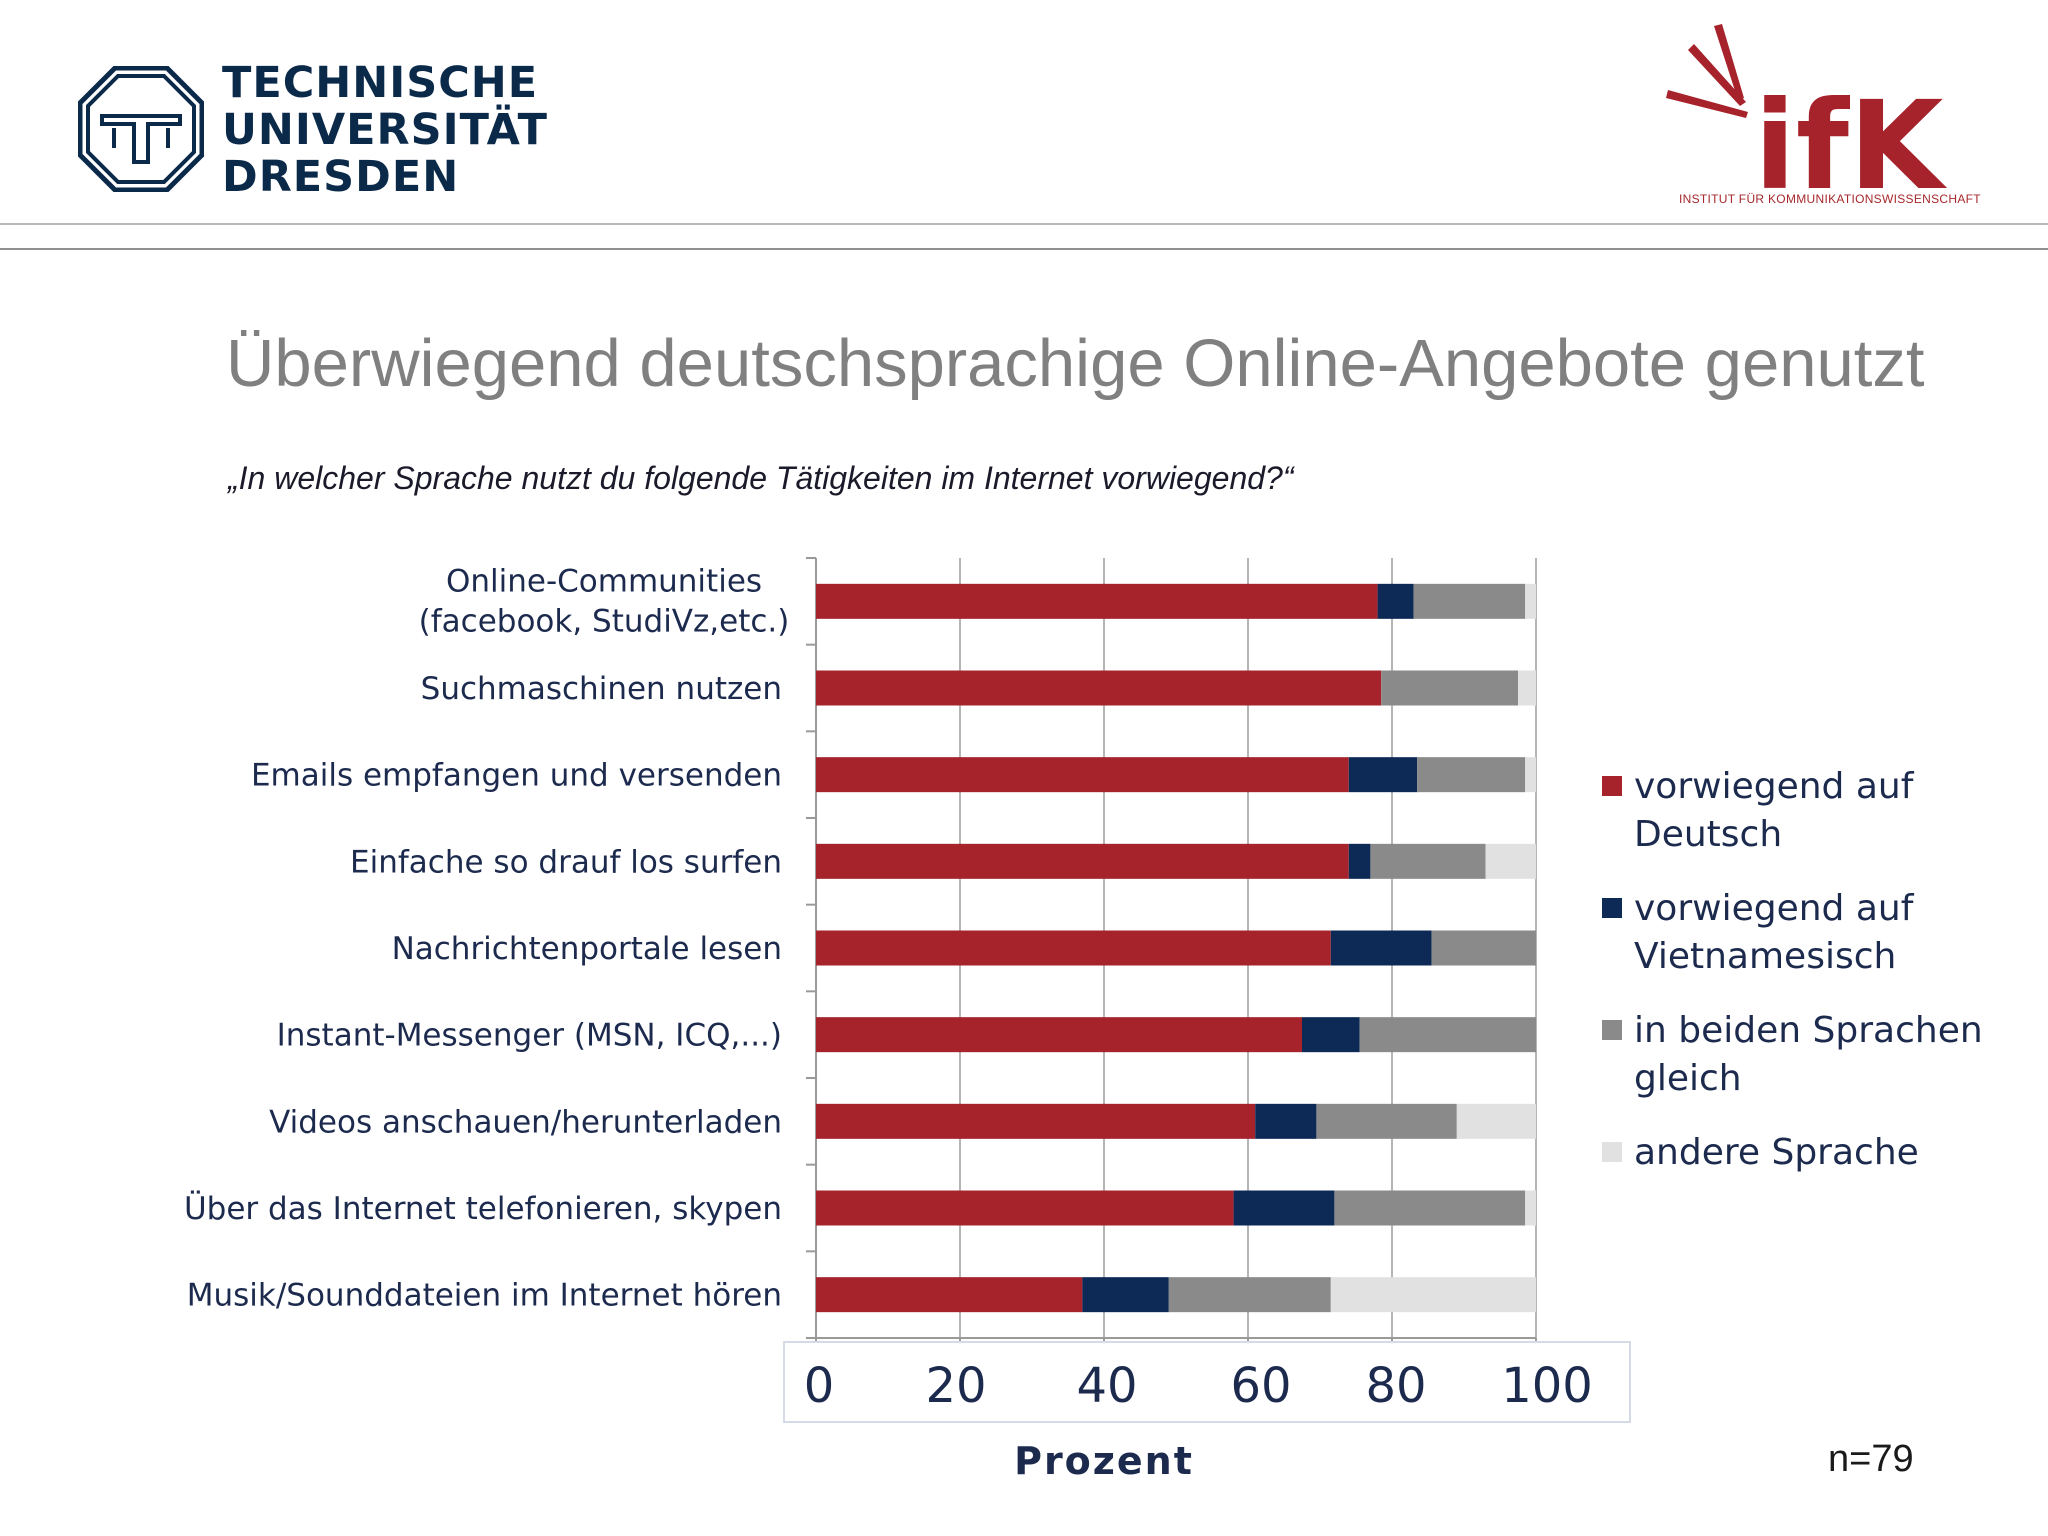 The width and height of the screenshot is (2048, 1536). I want to click on category-label: Nachrichtenportale lesen, so click(587, 949).